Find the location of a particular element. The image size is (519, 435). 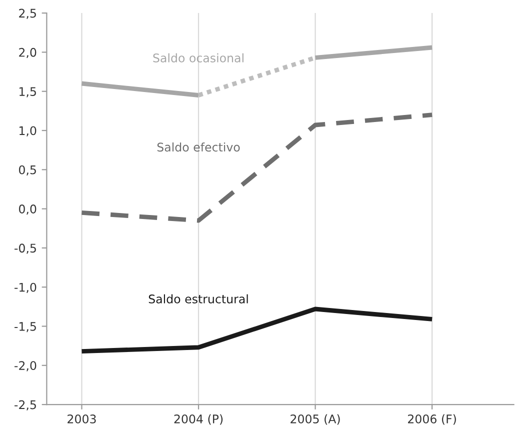

y-tick-label: 2,5 is located at coordinates (27, 13).